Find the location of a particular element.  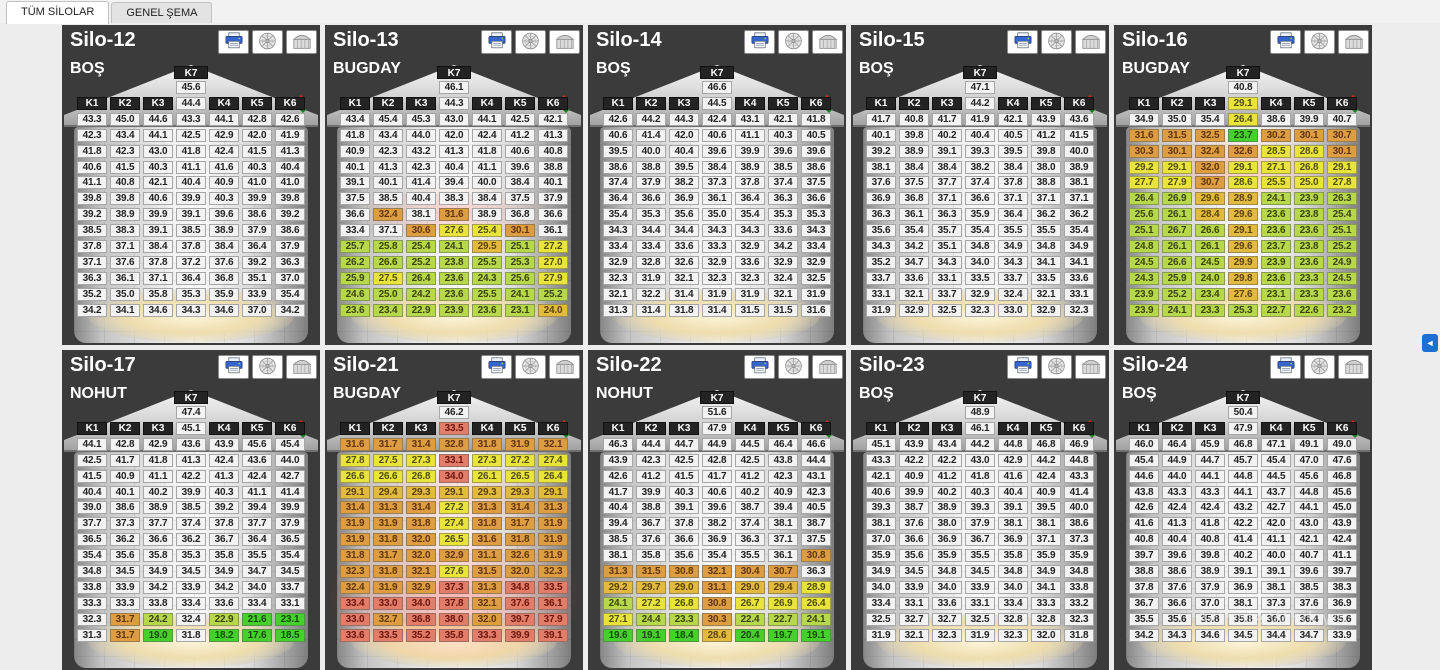

printer-icon is located at coordinates (1023, 42).